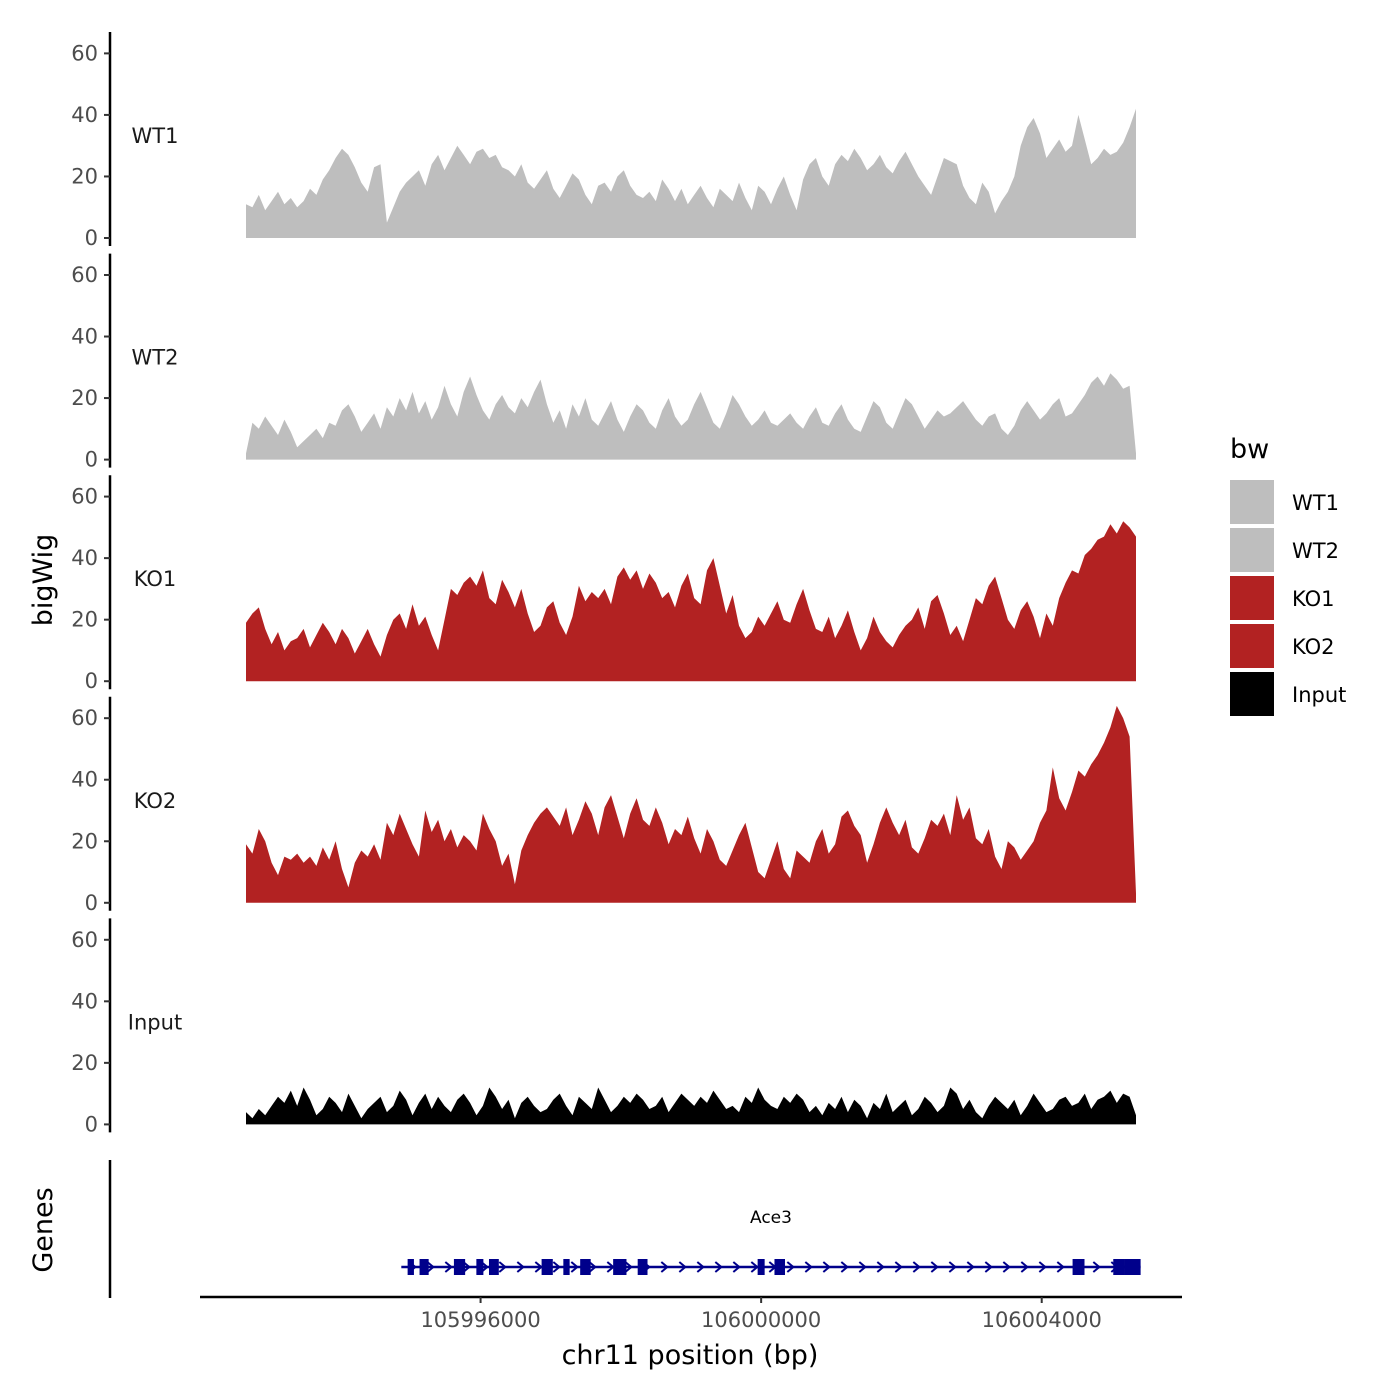 The image size is (1400, 1400). Describe the element at coordinates (1249, 449) in the screenshot. I see `legend-title: bw` at that location.